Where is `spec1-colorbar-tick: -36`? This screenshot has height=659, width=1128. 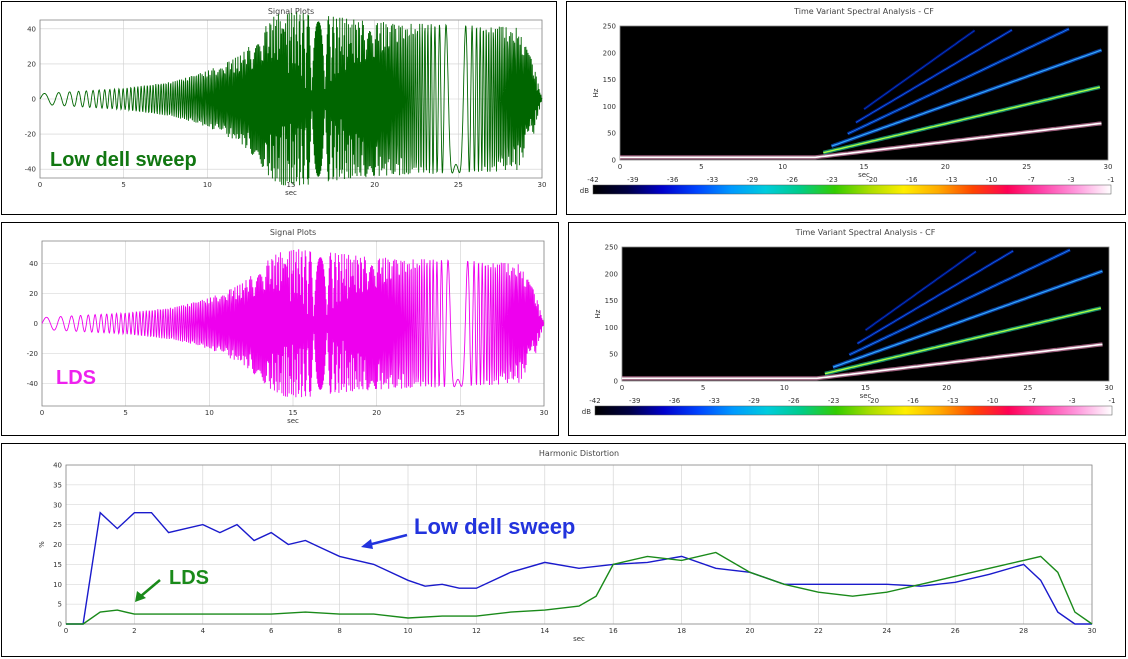
spec1-colorbar-tick: -36 is located at coordinates (673, 180).